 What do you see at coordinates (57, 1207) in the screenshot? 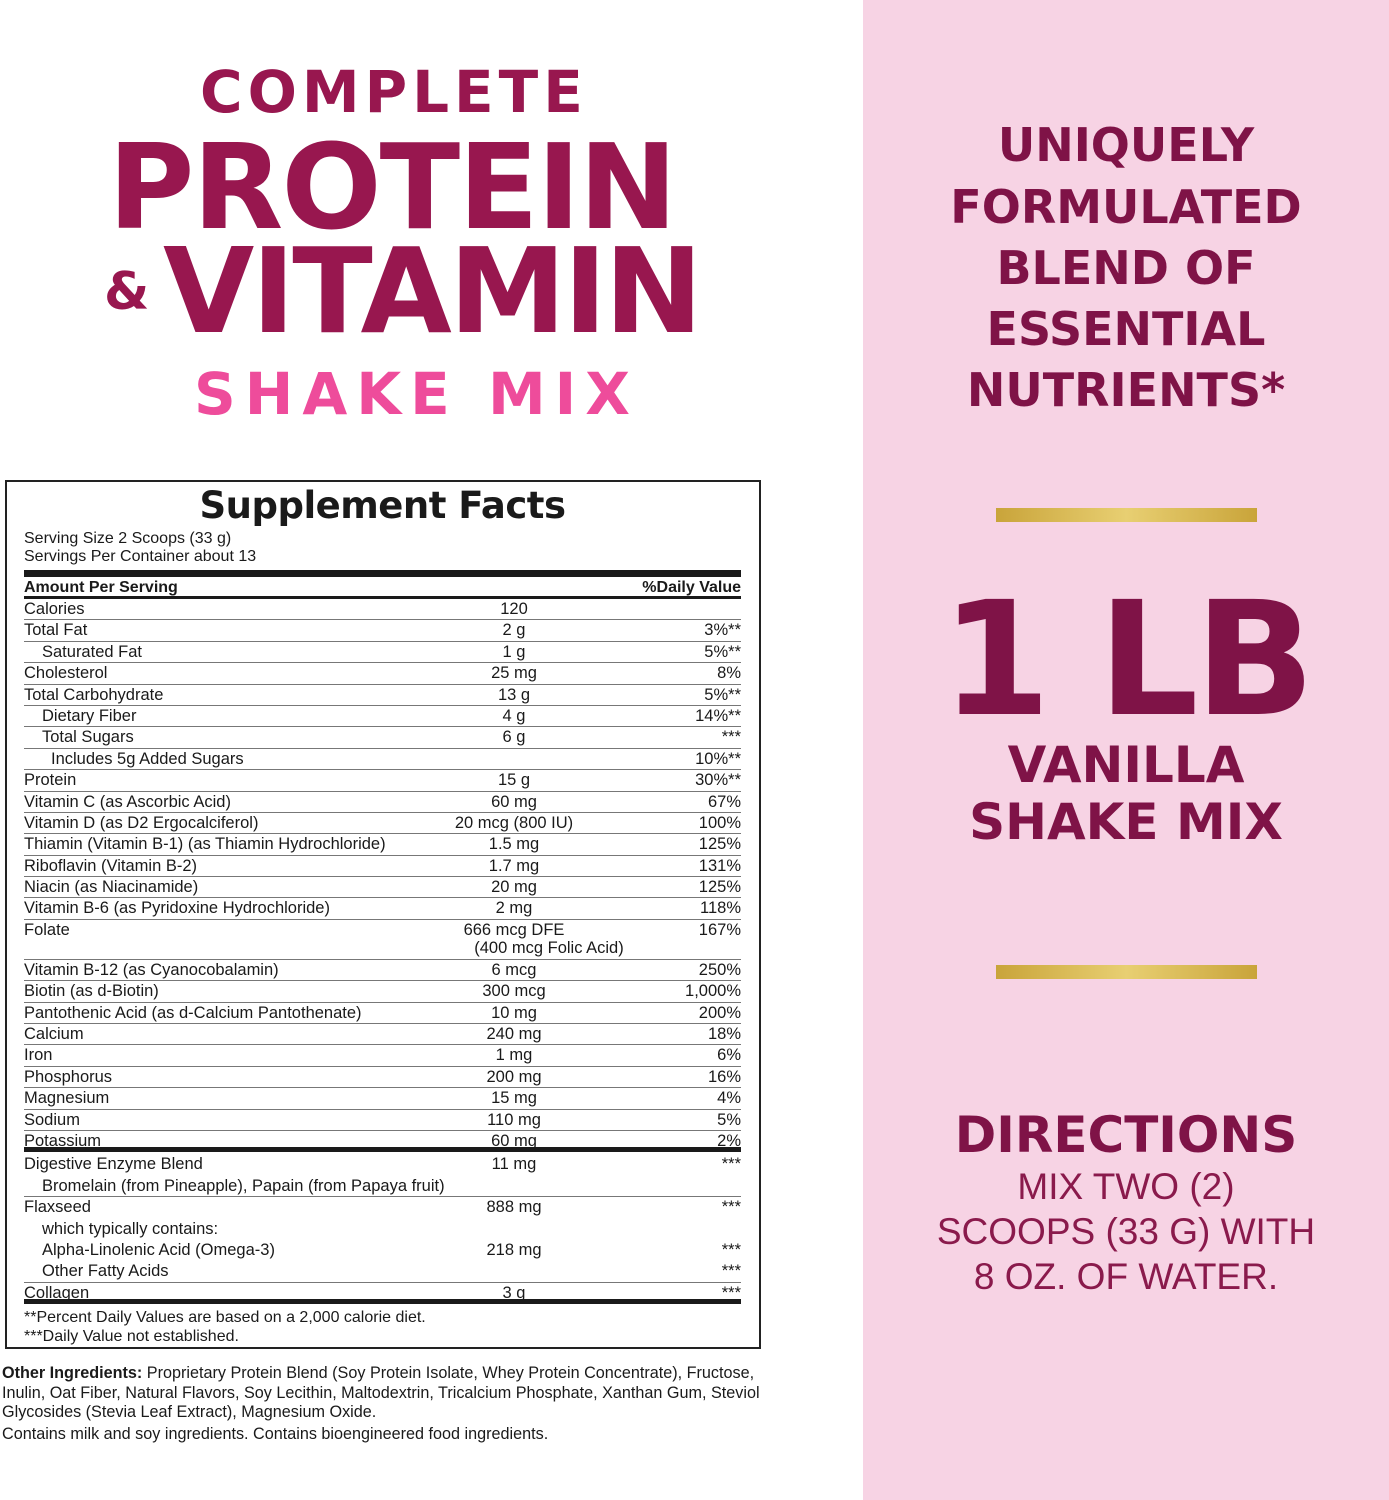
I see `nutrient-name: Flaxseed` at bounding box center [57, 1207].